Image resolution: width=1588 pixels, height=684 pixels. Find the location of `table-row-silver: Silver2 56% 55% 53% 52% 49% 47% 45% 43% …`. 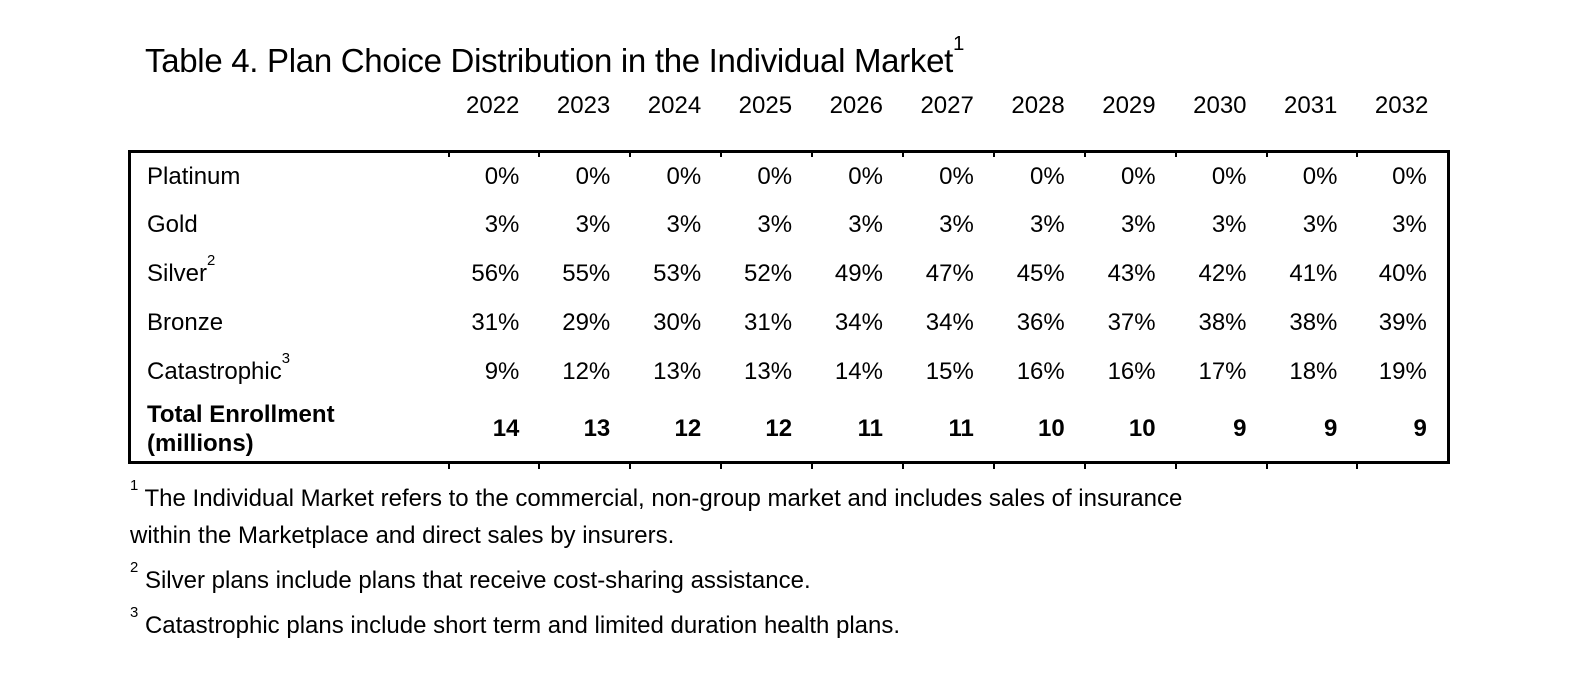

table-row-silver: Silver2 56% 55% 53% 52% 49% 47% 45% 43% … is located at coordinates (789, 274).